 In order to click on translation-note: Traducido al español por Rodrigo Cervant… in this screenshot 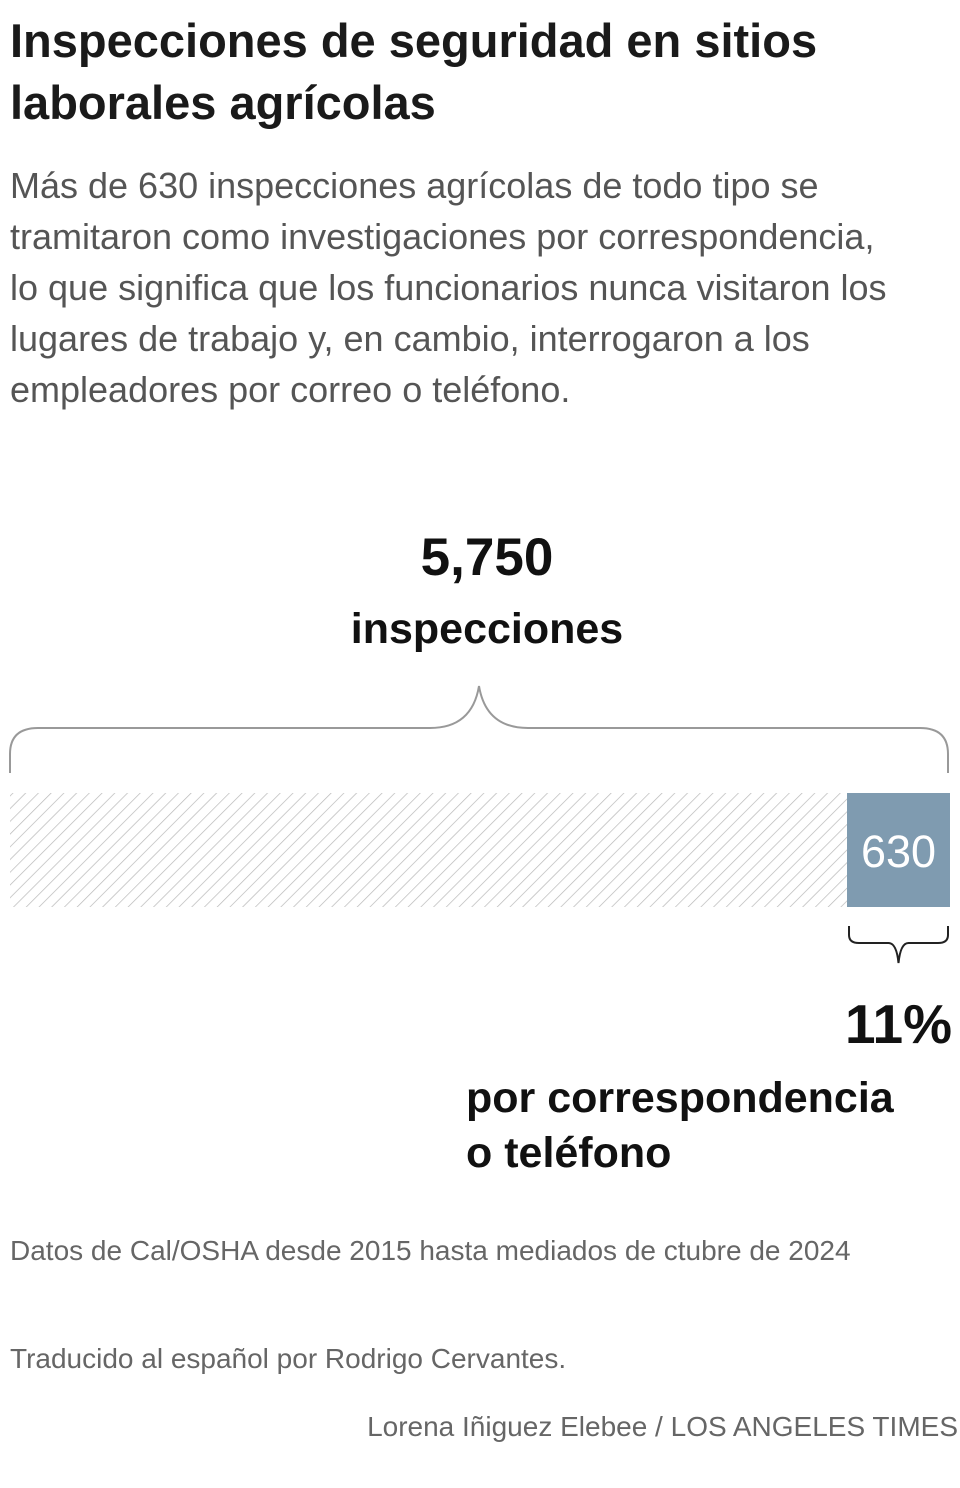, I will do `click(288, 1358)`.